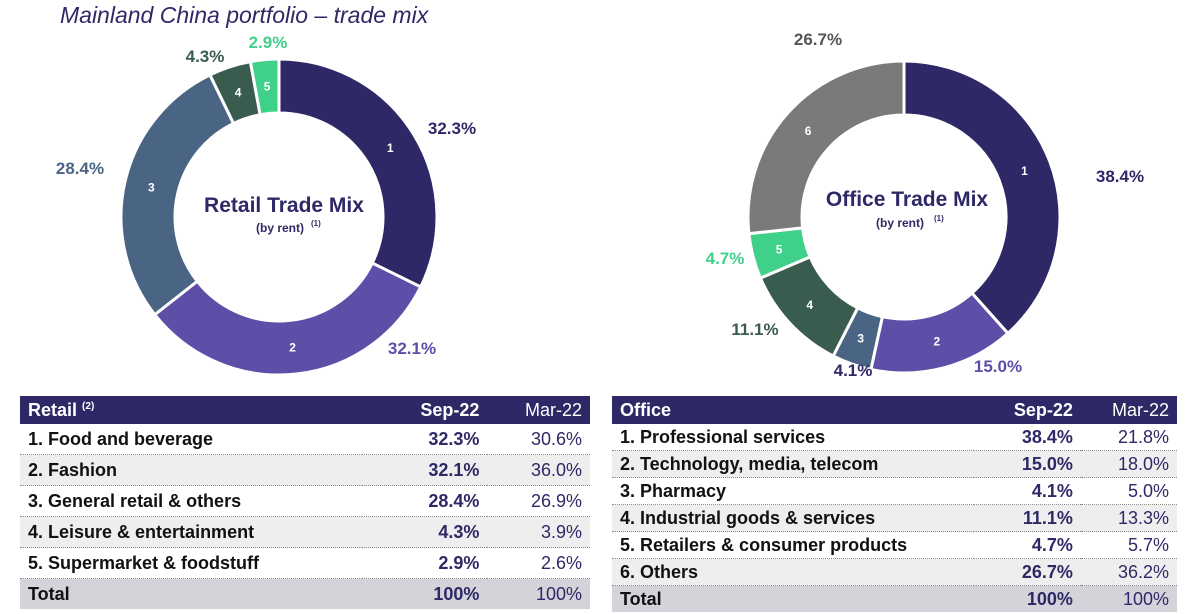  Describe the element at coordinates (1027, 464) in the screenshot. I see `row-sep22: 15.0%` at that location.